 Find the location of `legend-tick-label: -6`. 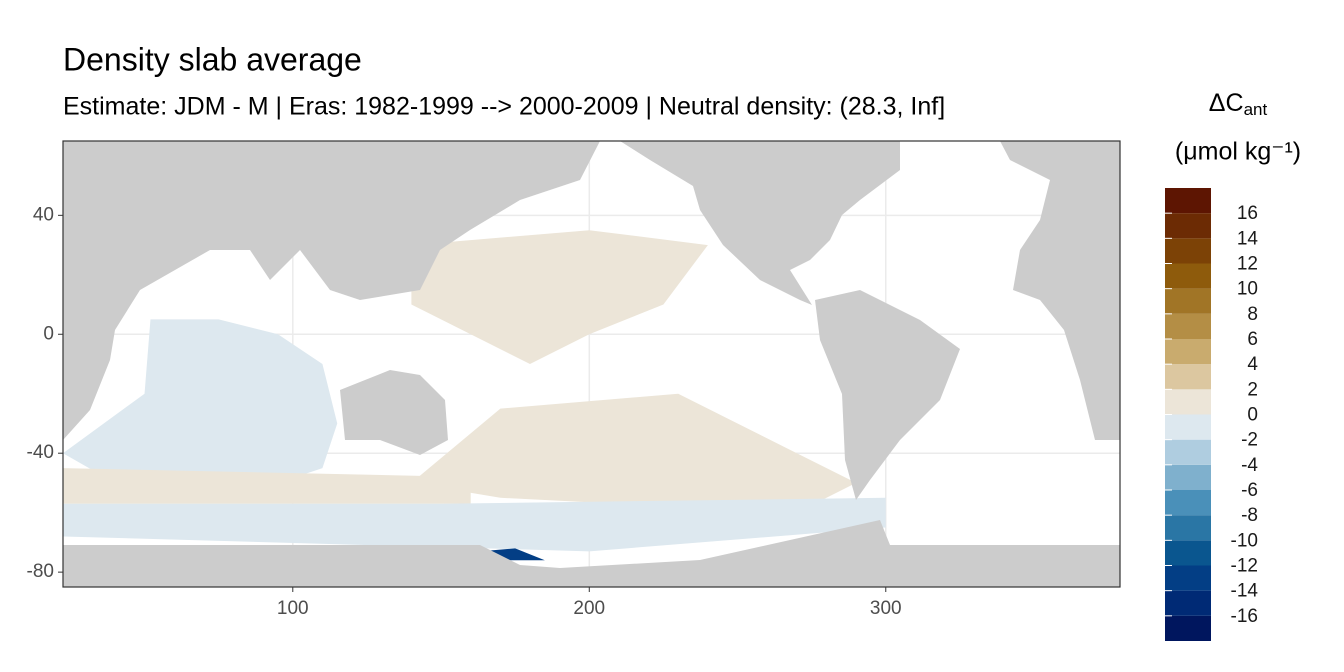

legend-tick-label: -6 is located at coordinates (1249, 490).